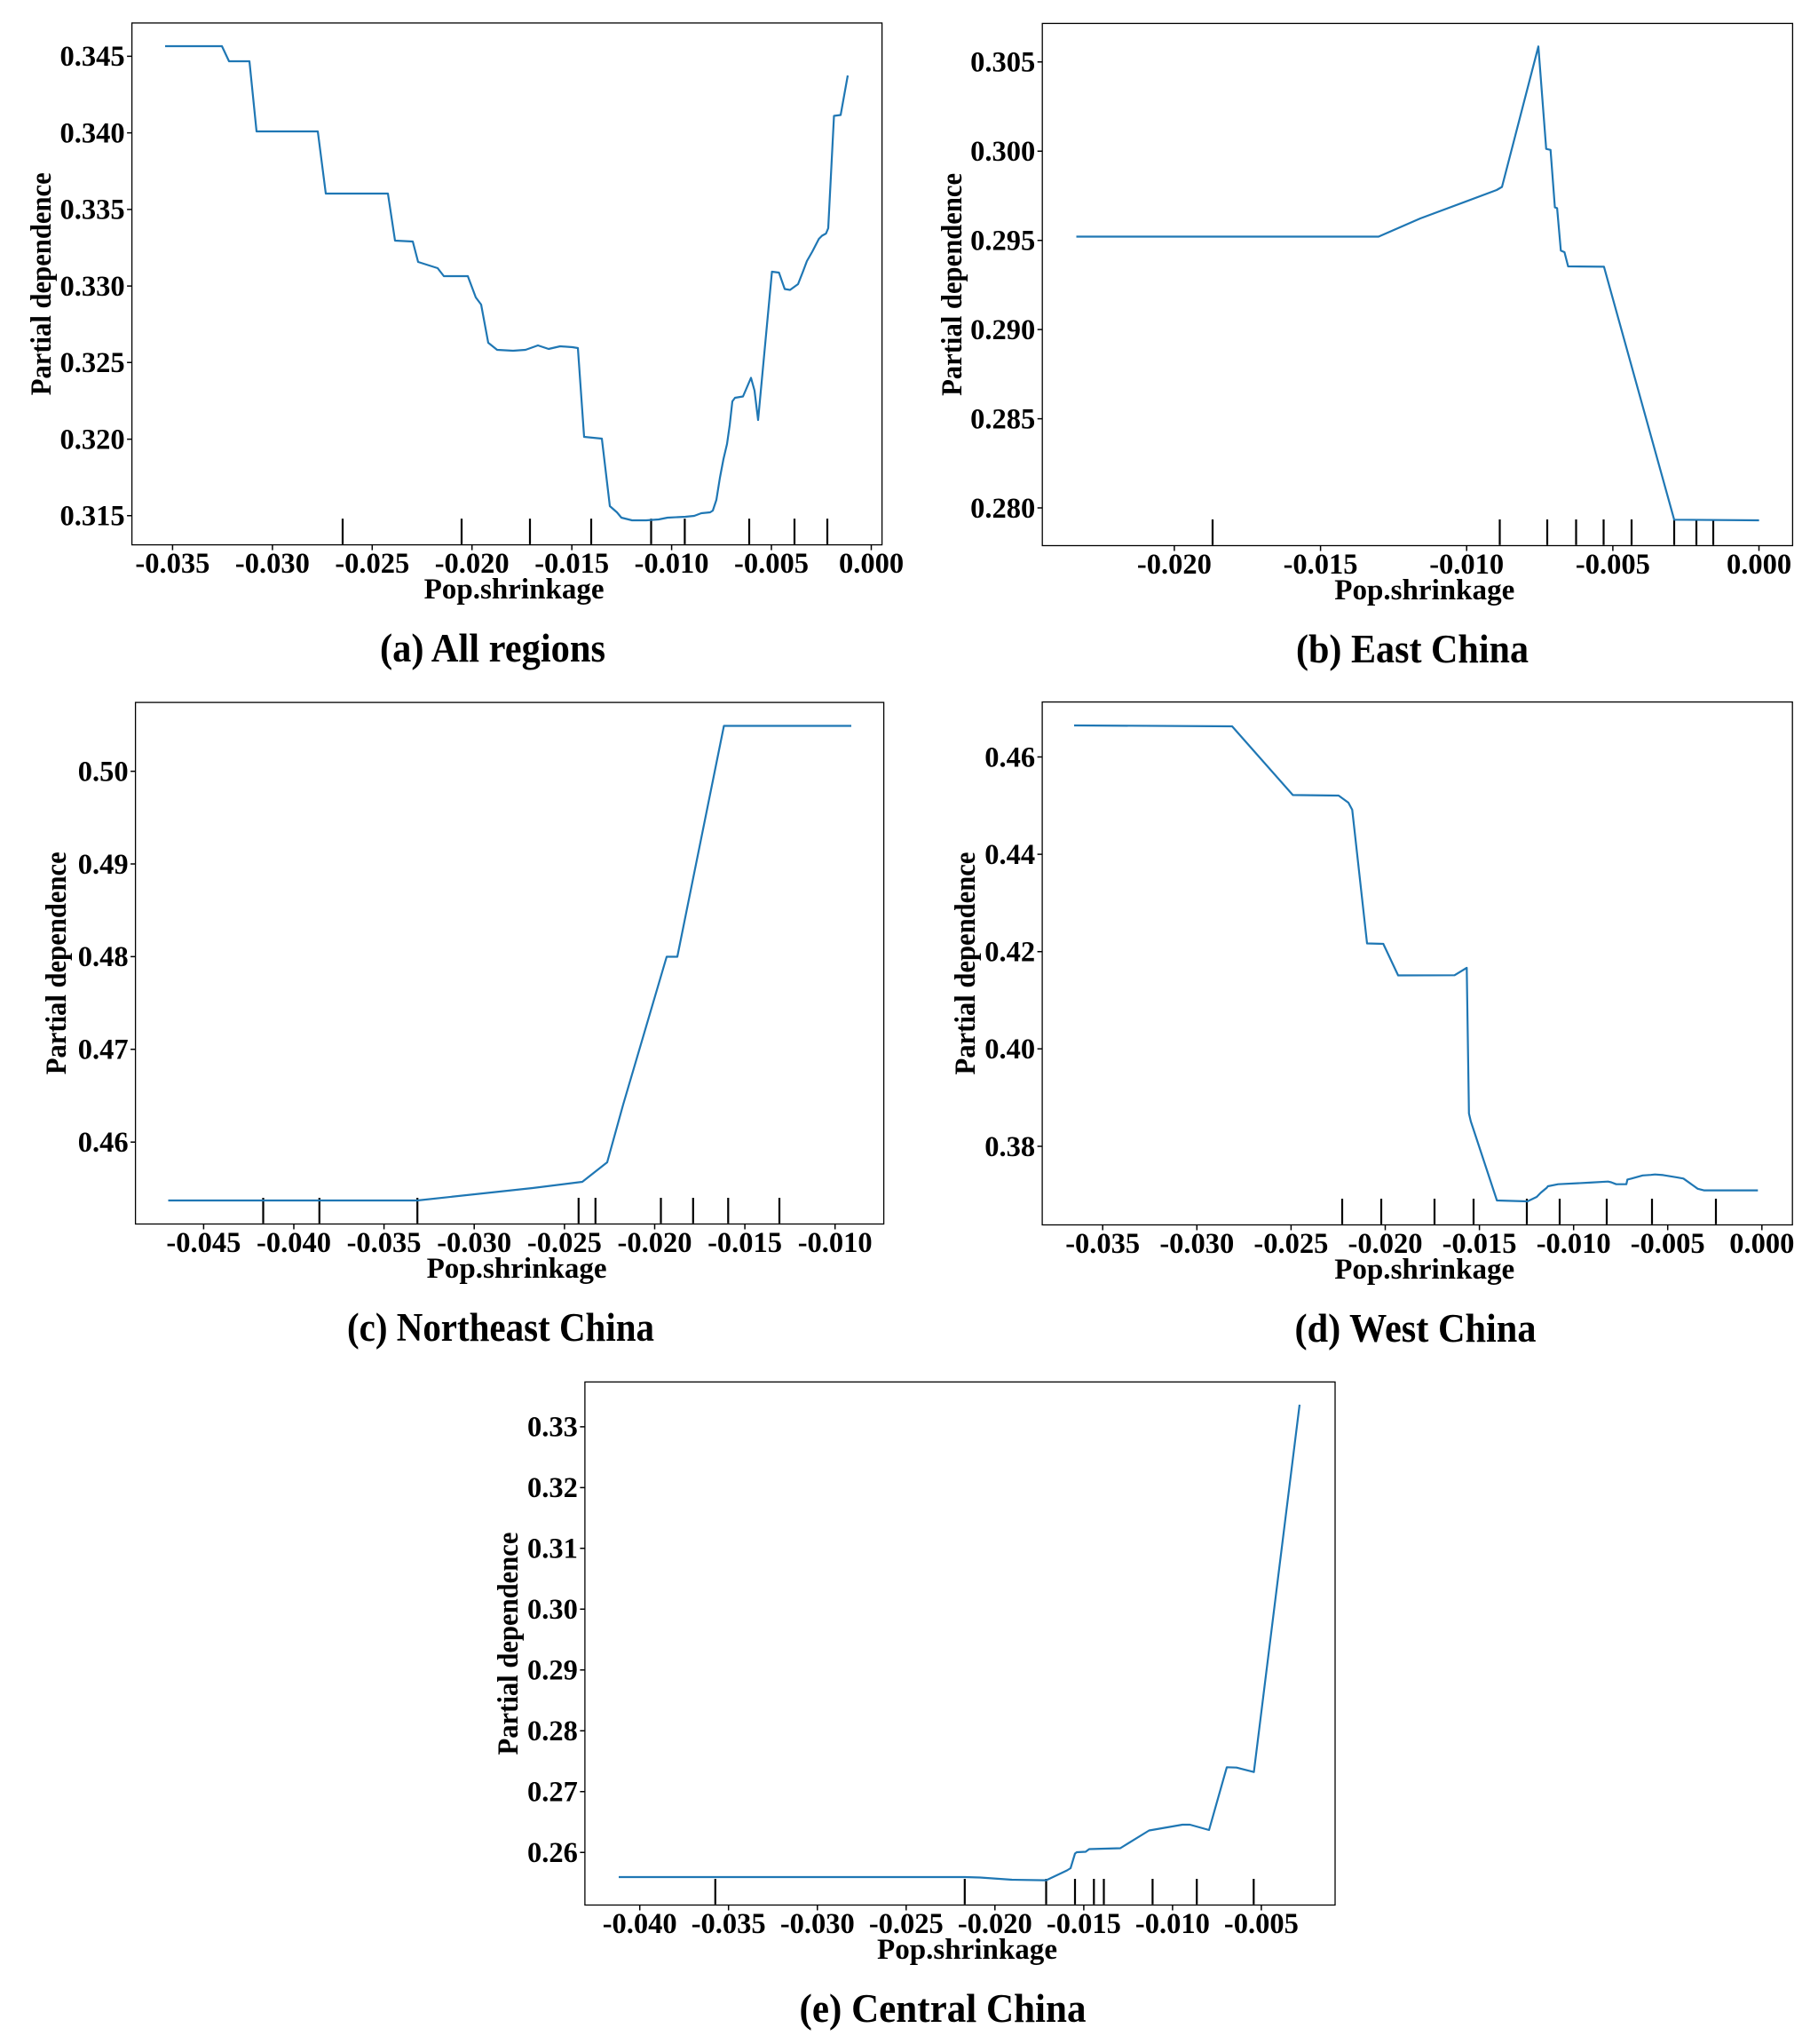 The width and height of the screenshot is (1818, 2044). Describe the element at coordinates (500, 1327) in the screenshot. I see `svg-text: (c) Northeast China` at that location.